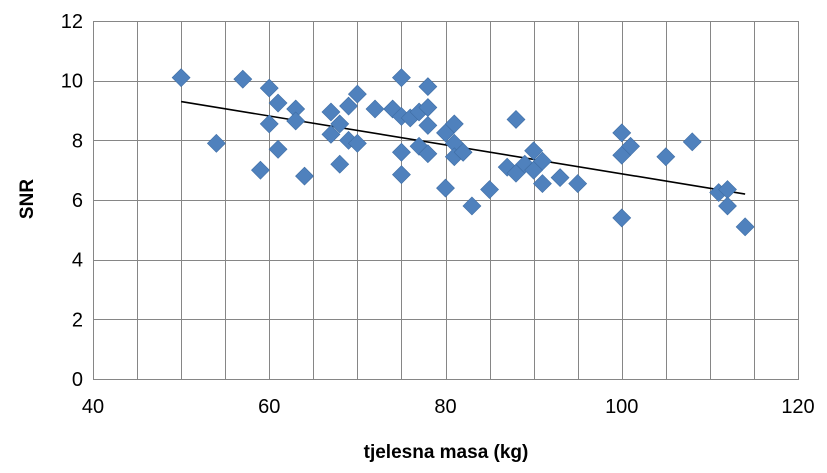  What do you see at coordinates (621, 407) in the screenshot?
I see `x-tick-label: 100` at bounding box center [621, 407].